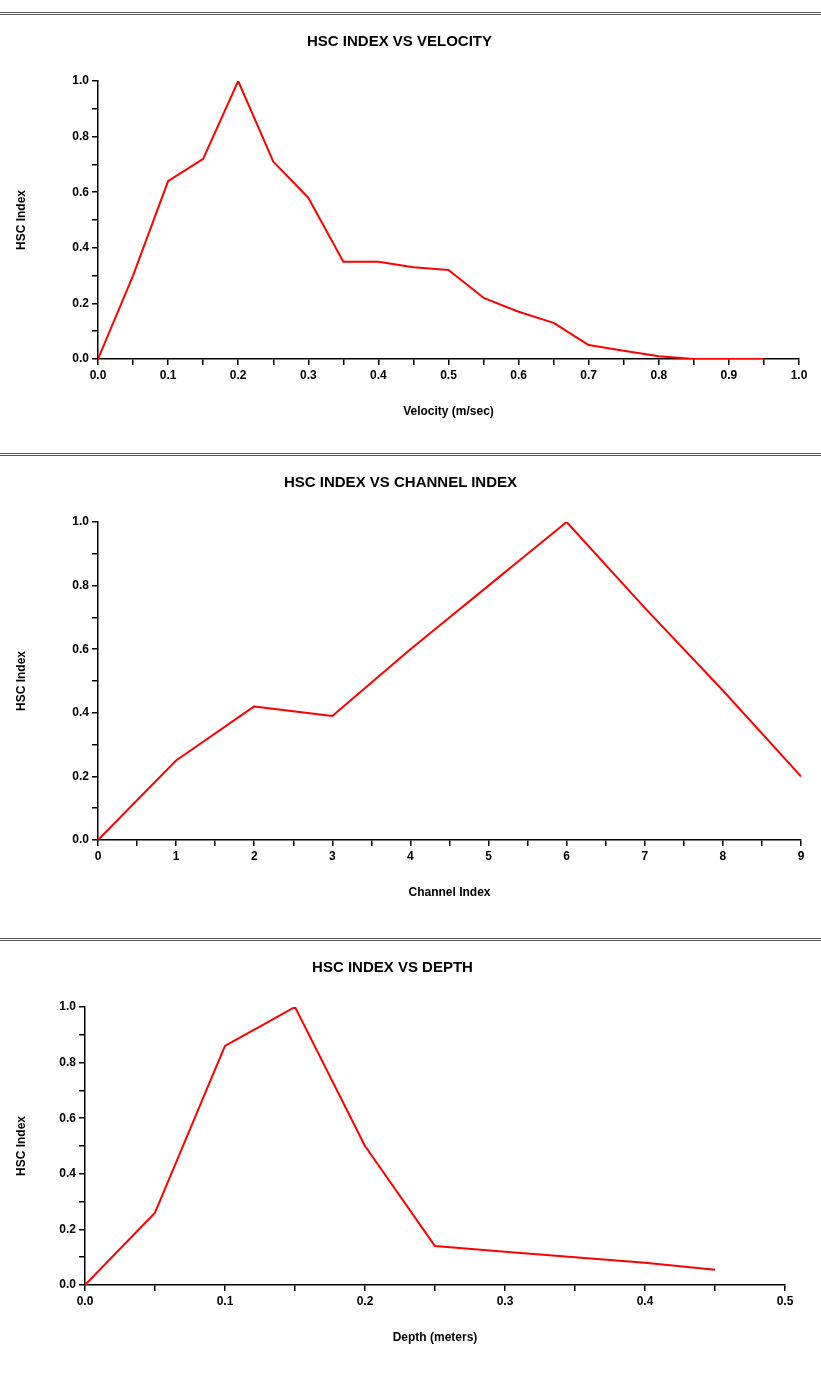 The width and height of the screenshot is (821, 1375). Describe the element at coordinates (799, 374) in the screenshot. I see `x-tick-label: 1.0` at that location.